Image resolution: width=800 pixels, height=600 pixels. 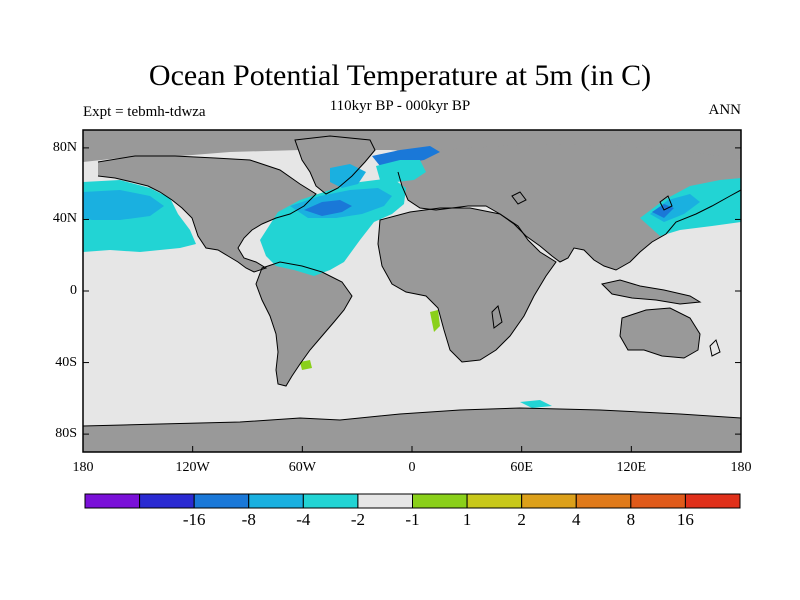 What do you see at coordinates (303, 519) in the screenshot?
I see `colorbar-tick-label: -4` at bounding box center [303, 519].